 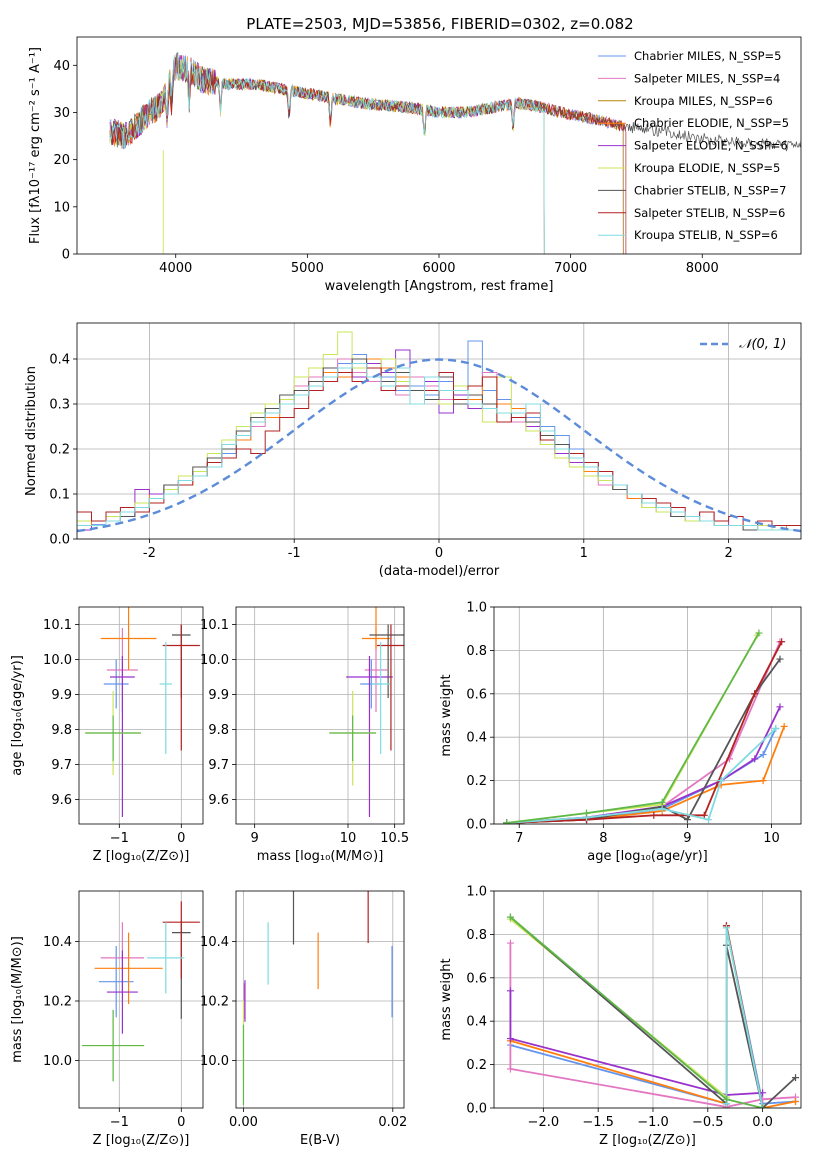 What do you see at coordinates (603, 838) in the screenshot?
I see `x-tick-label: 8` at bounding box center [603, 838].